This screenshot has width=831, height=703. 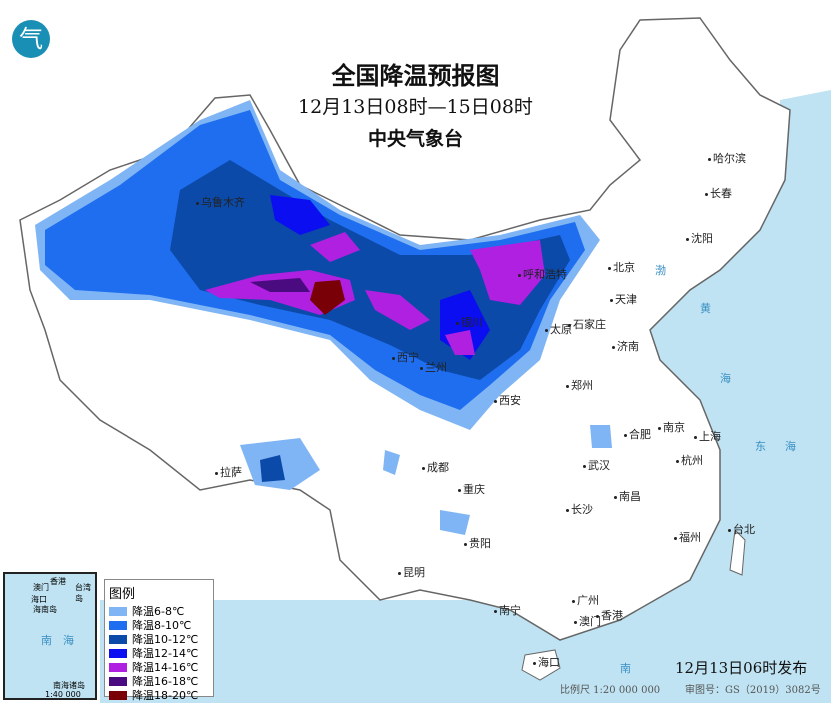 I want to click on city-label: 哈尔滨, so click(x=727, y=158).